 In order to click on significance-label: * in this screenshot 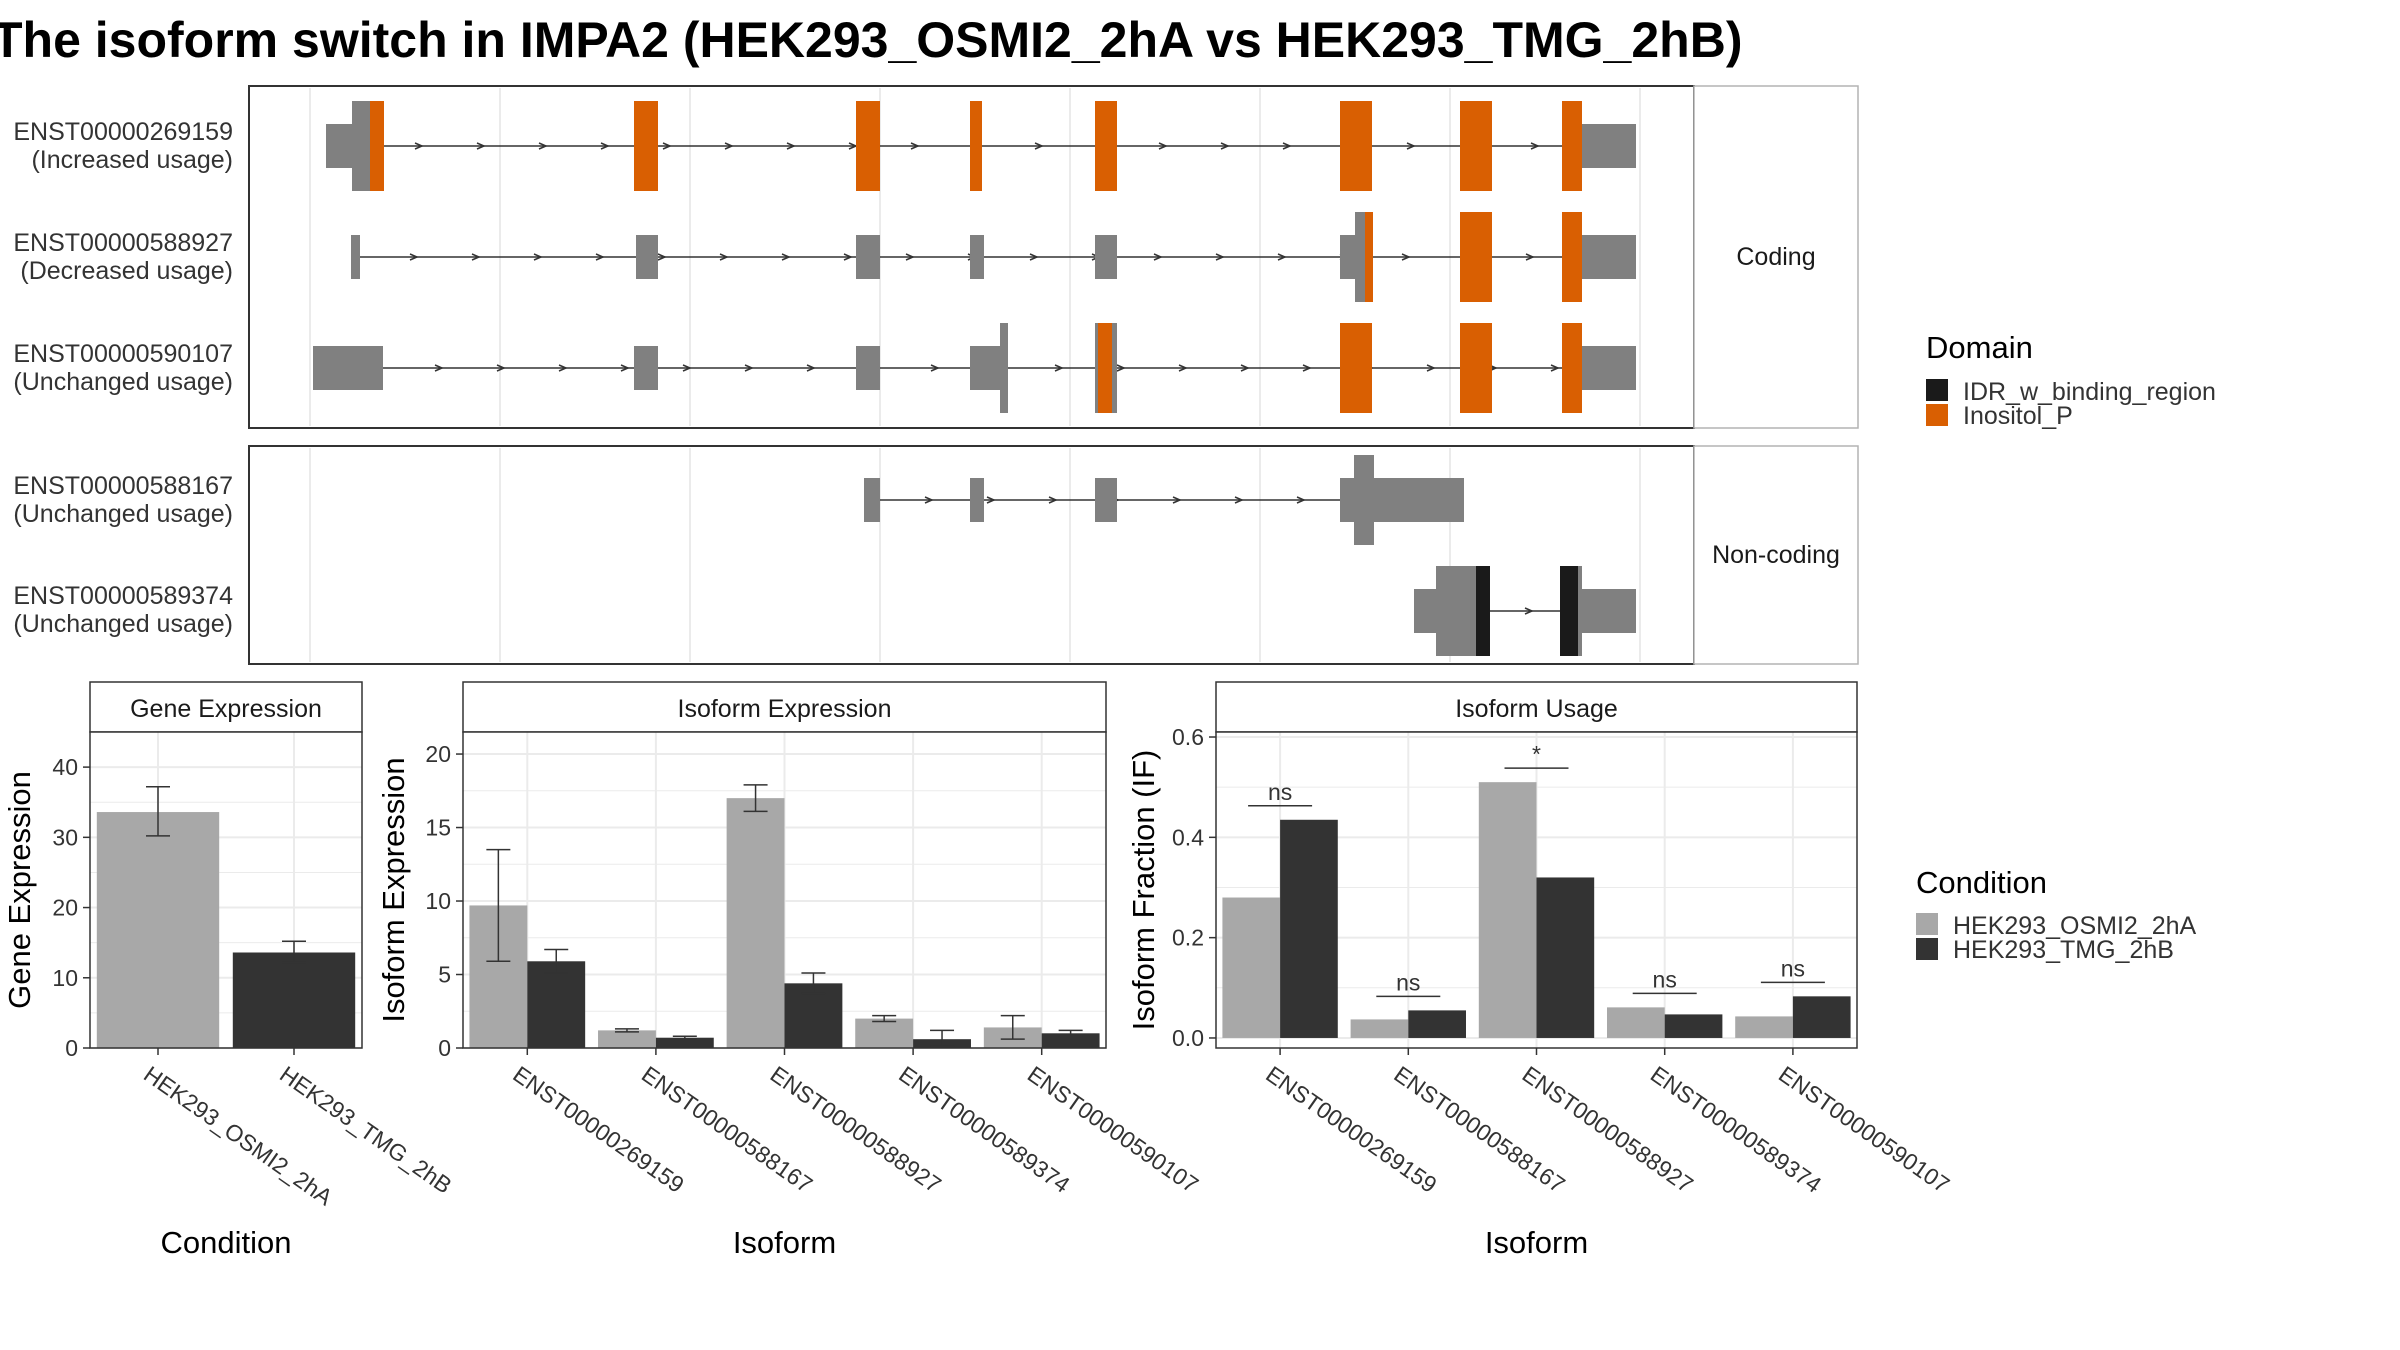, I will do `click(1536, 754)`.